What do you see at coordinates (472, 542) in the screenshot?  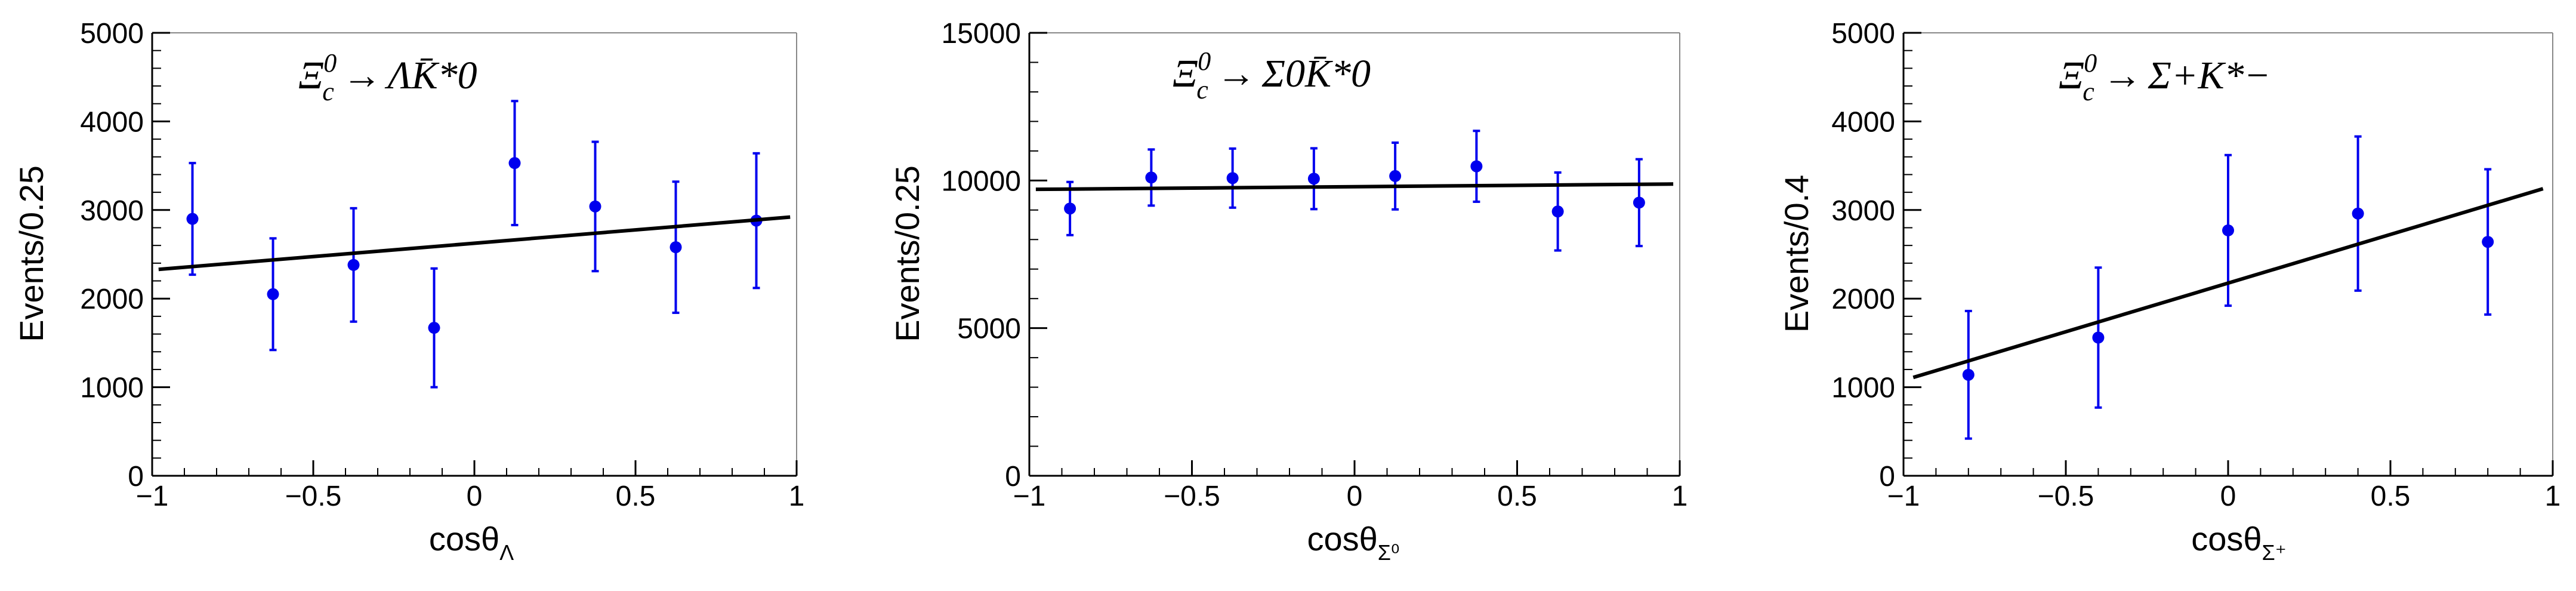 I see `x-axis-label: cosθΛ` at bounding box center [472, 542].